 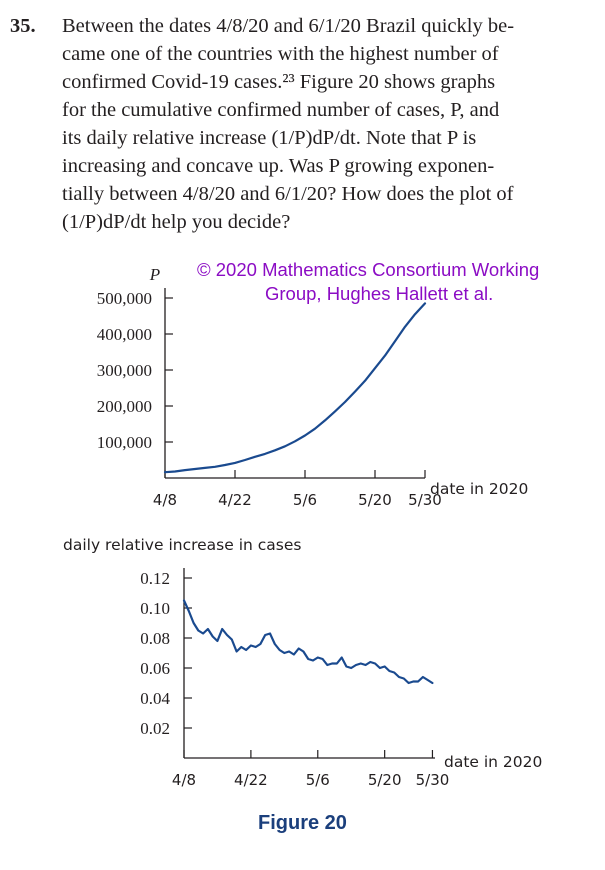 I want to click on problem-line-8: (1/P)dP/dt help you decide?, so click(x=176, y=222).